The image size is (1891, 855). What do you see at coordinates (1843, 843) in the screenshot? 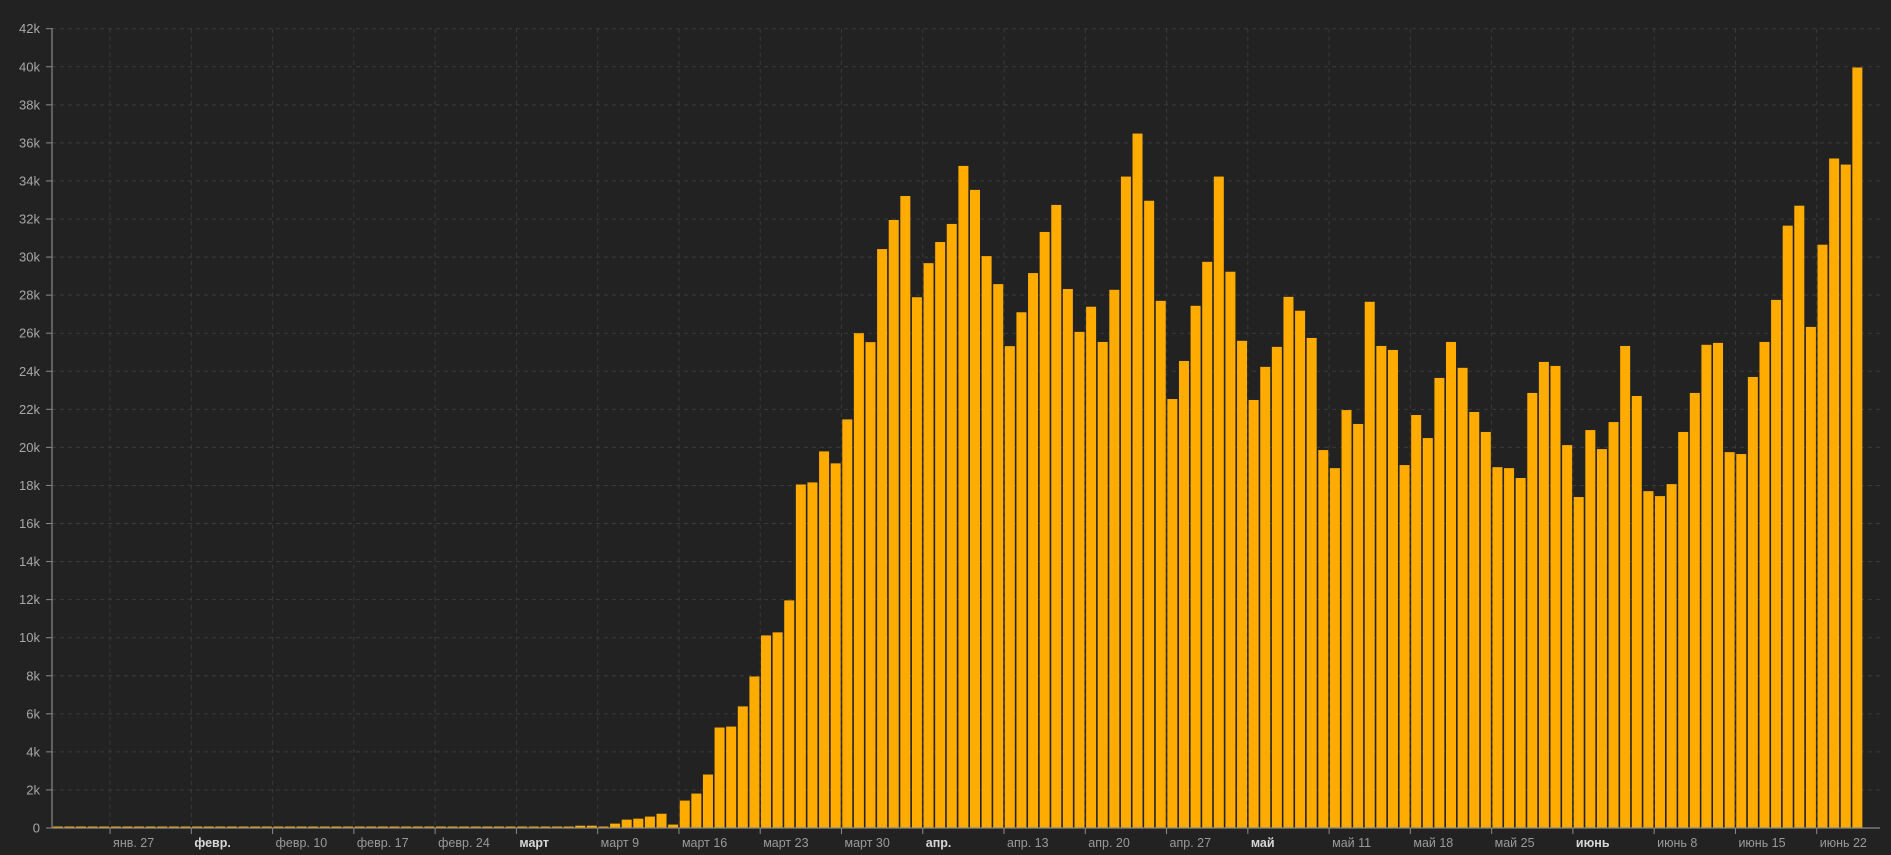
I see `x-tick-label: июнь 22` at bounding box center [1843, 843].